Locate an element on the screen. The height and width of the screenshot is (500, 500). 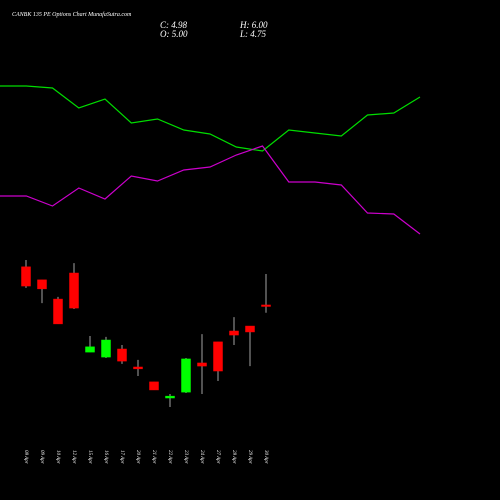
x-tick-label: 08 Apr is located at coordinates (25, 457).